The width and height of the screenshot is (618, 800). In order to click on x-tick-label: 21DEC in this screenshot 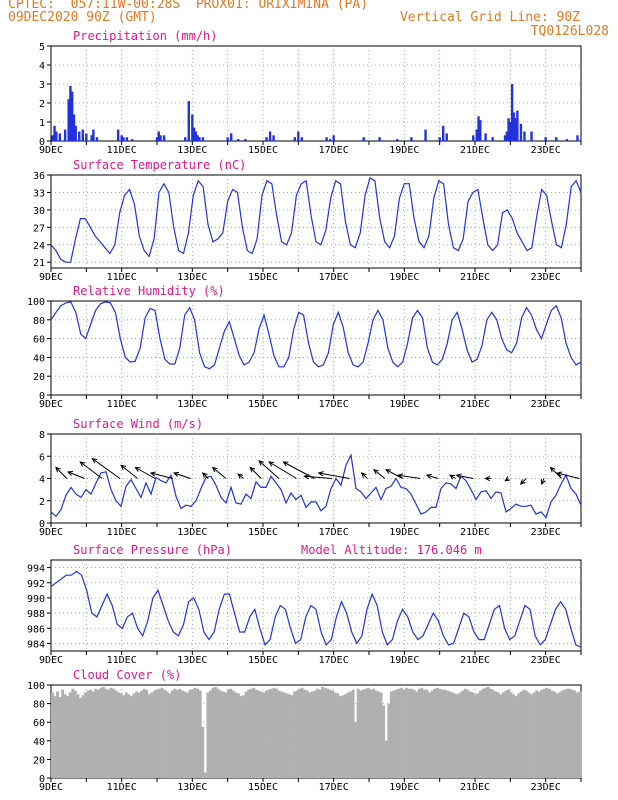, I will do `click(475, 532)`.